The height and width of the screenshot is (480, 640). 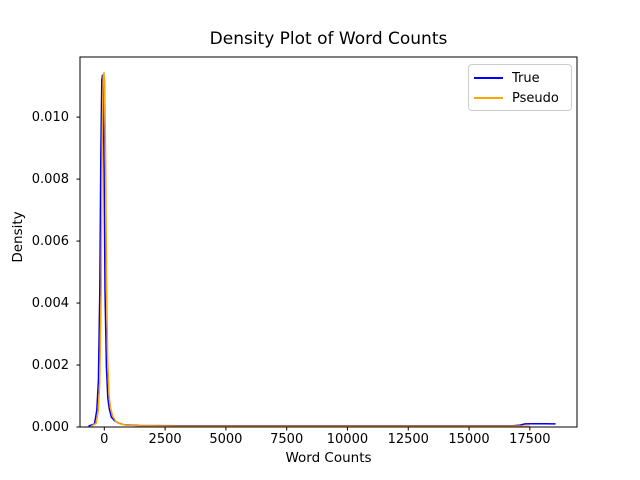 What do you see at coordinates (530, 439) in the screenshot?
I see `x-tick-label: 17500` at bounding box center [530, 439].